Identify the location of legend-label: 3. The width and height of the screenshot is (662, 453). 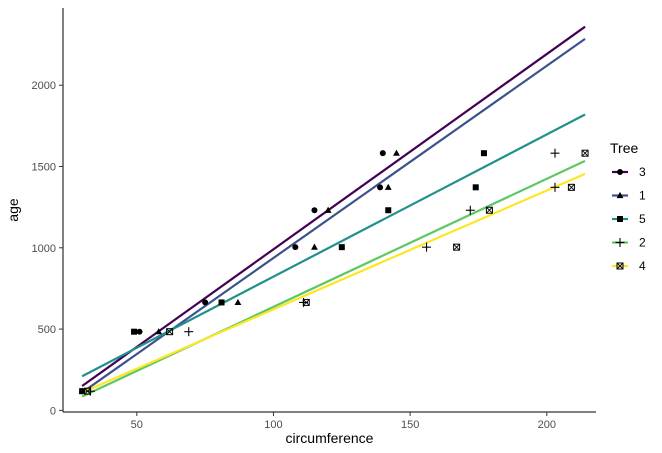
(642, 172).